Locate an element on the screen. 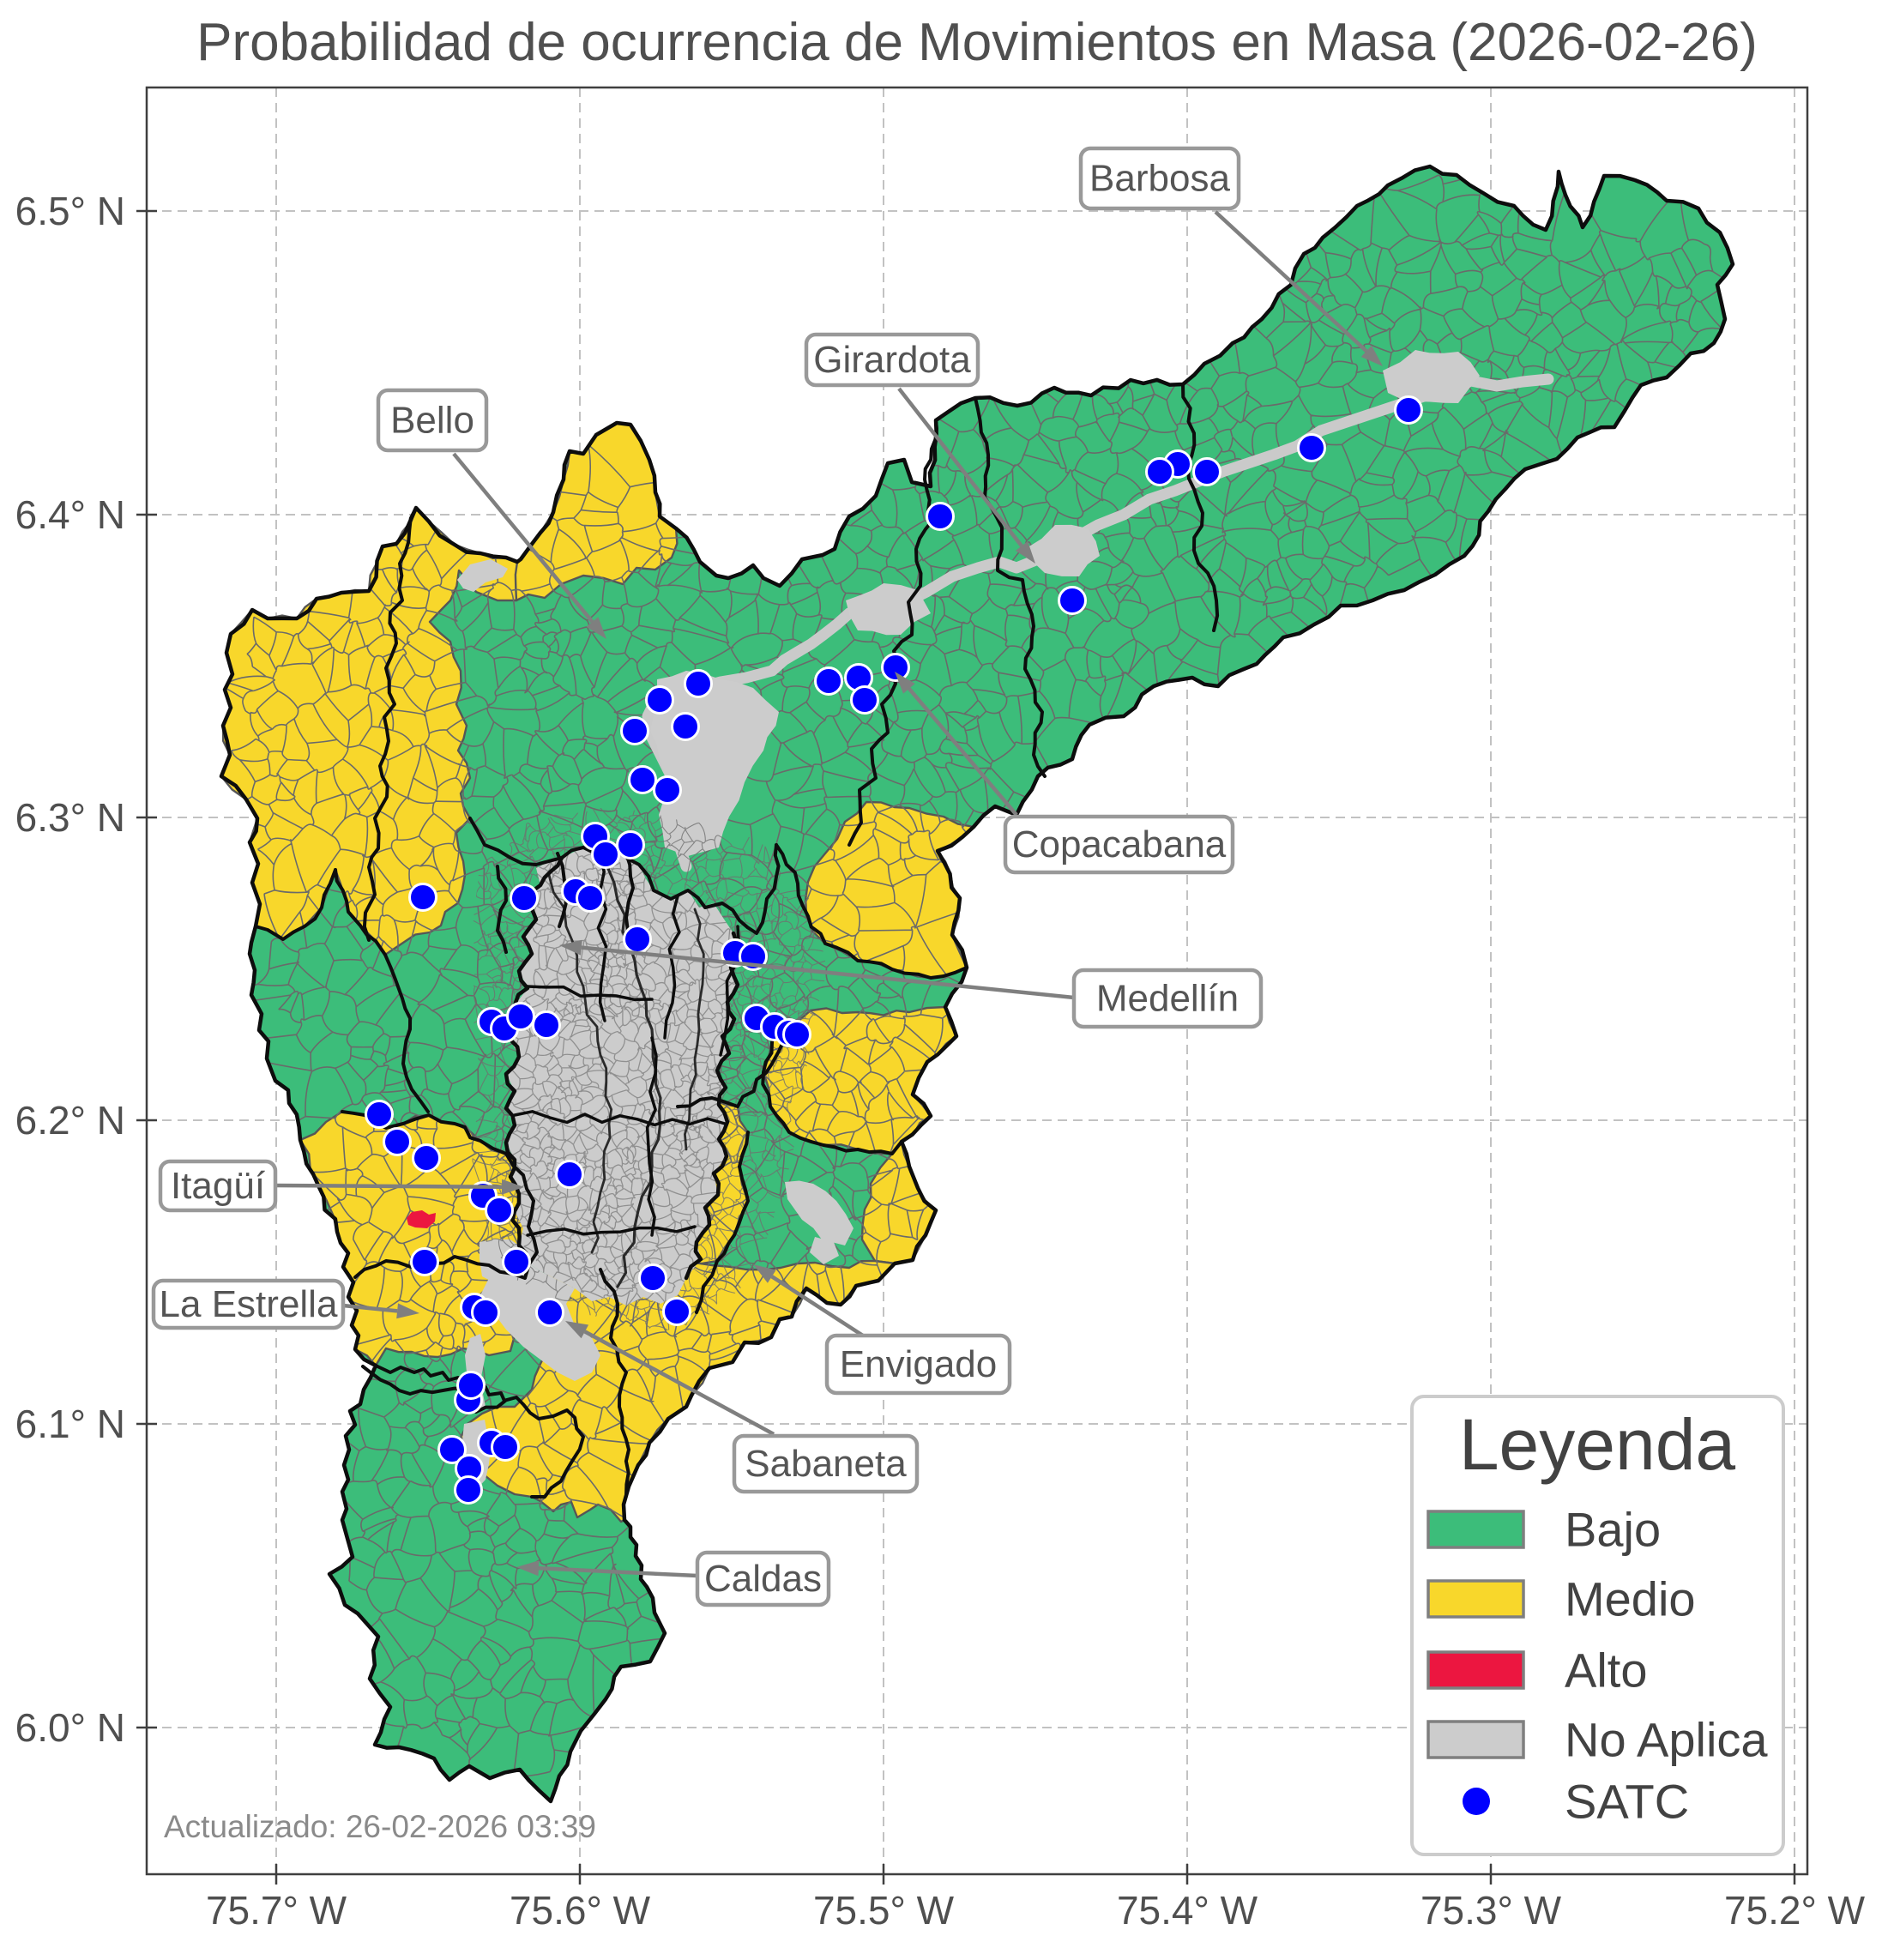 This screenshot has height=1960, width=1888. svg-text: SATC is located at coordinates (1627, 1802).